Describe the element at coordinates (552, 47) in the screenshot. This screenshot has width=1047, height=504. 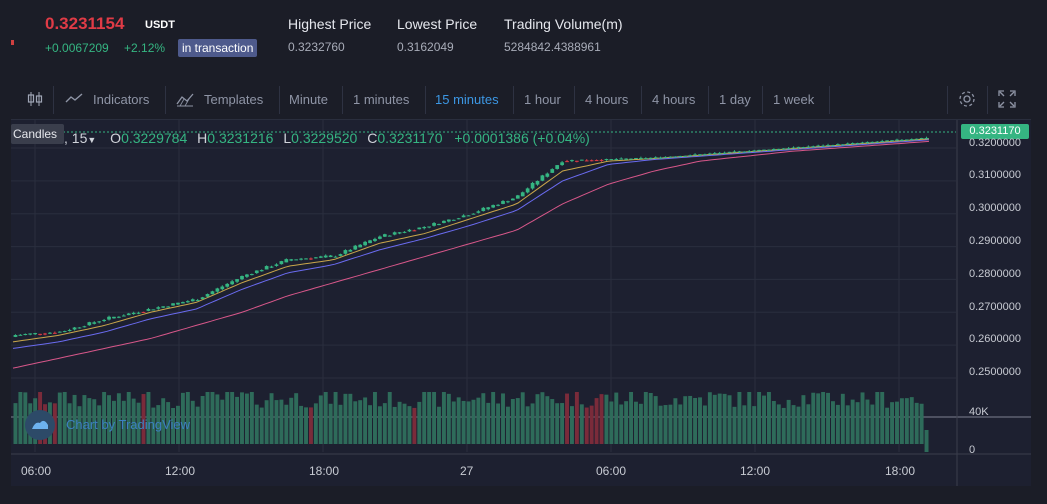
I see `volume-value: 5284842.4388961` at that location.